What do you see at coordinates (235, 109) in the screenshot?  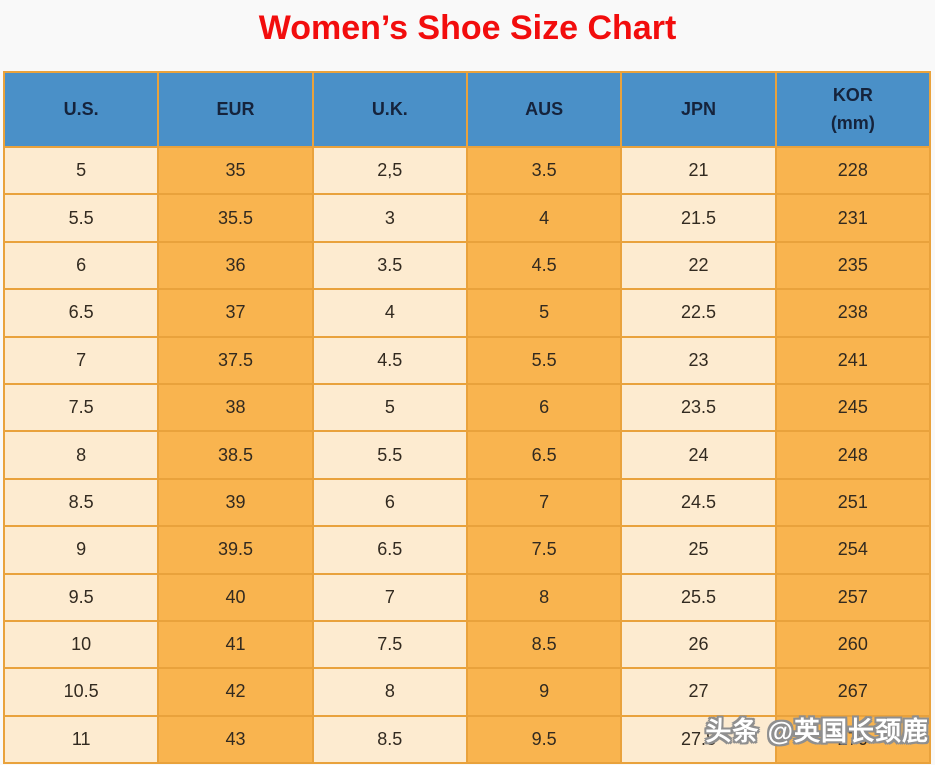 I see `column-header-eur: EUR` at bounding box center [235, 109].